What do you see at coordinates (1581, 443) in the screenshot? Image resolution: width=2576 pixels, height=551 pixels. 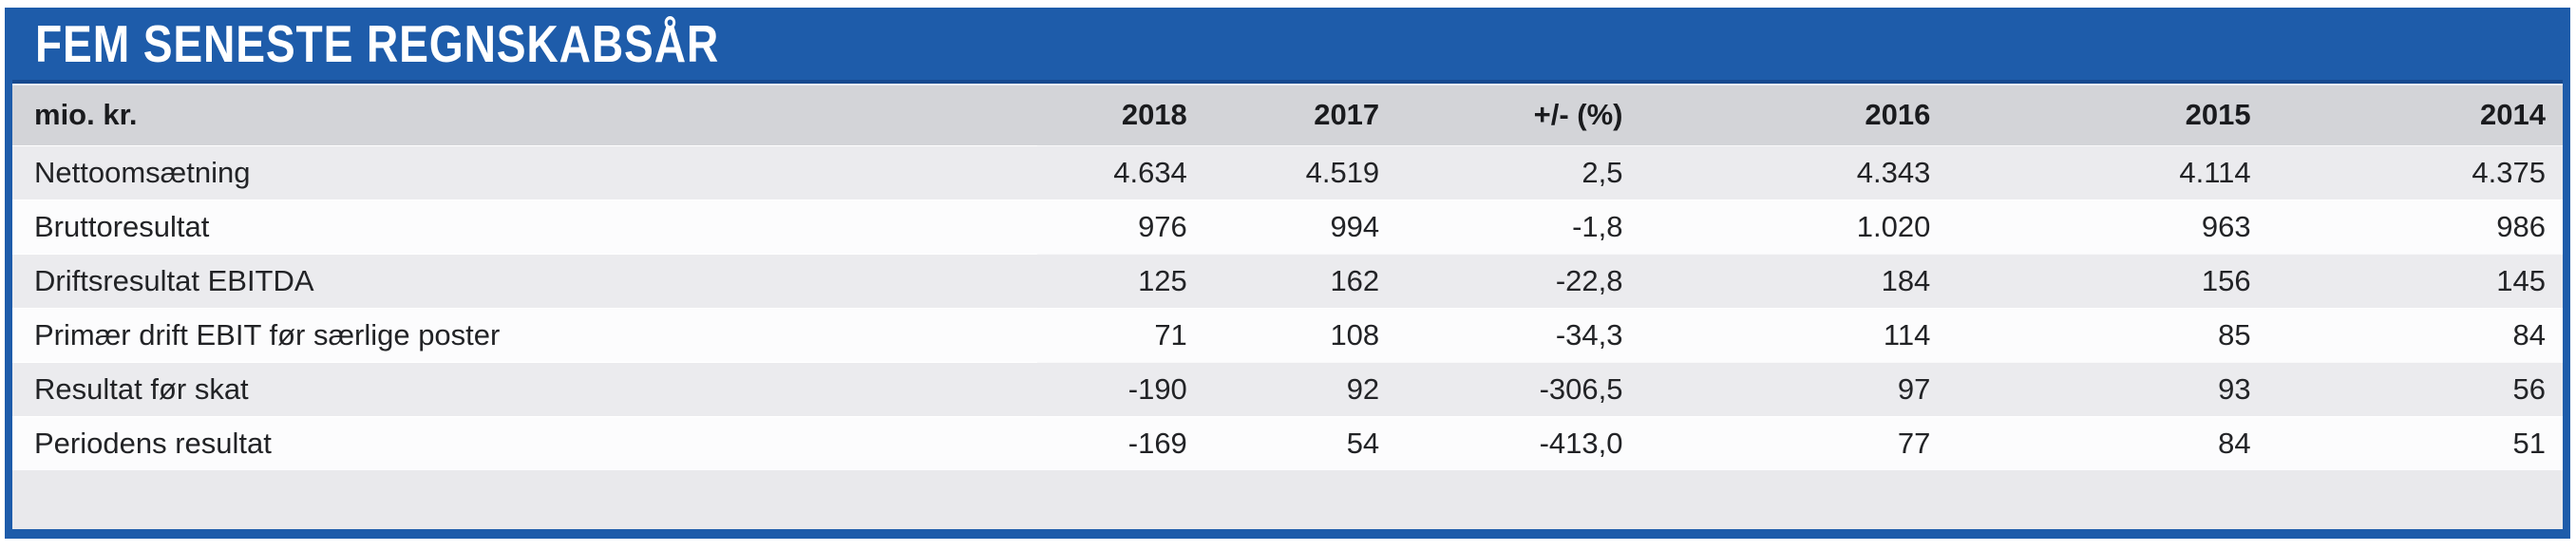 I see `cell-value: -413,0` at bounding box center [1581, 443].